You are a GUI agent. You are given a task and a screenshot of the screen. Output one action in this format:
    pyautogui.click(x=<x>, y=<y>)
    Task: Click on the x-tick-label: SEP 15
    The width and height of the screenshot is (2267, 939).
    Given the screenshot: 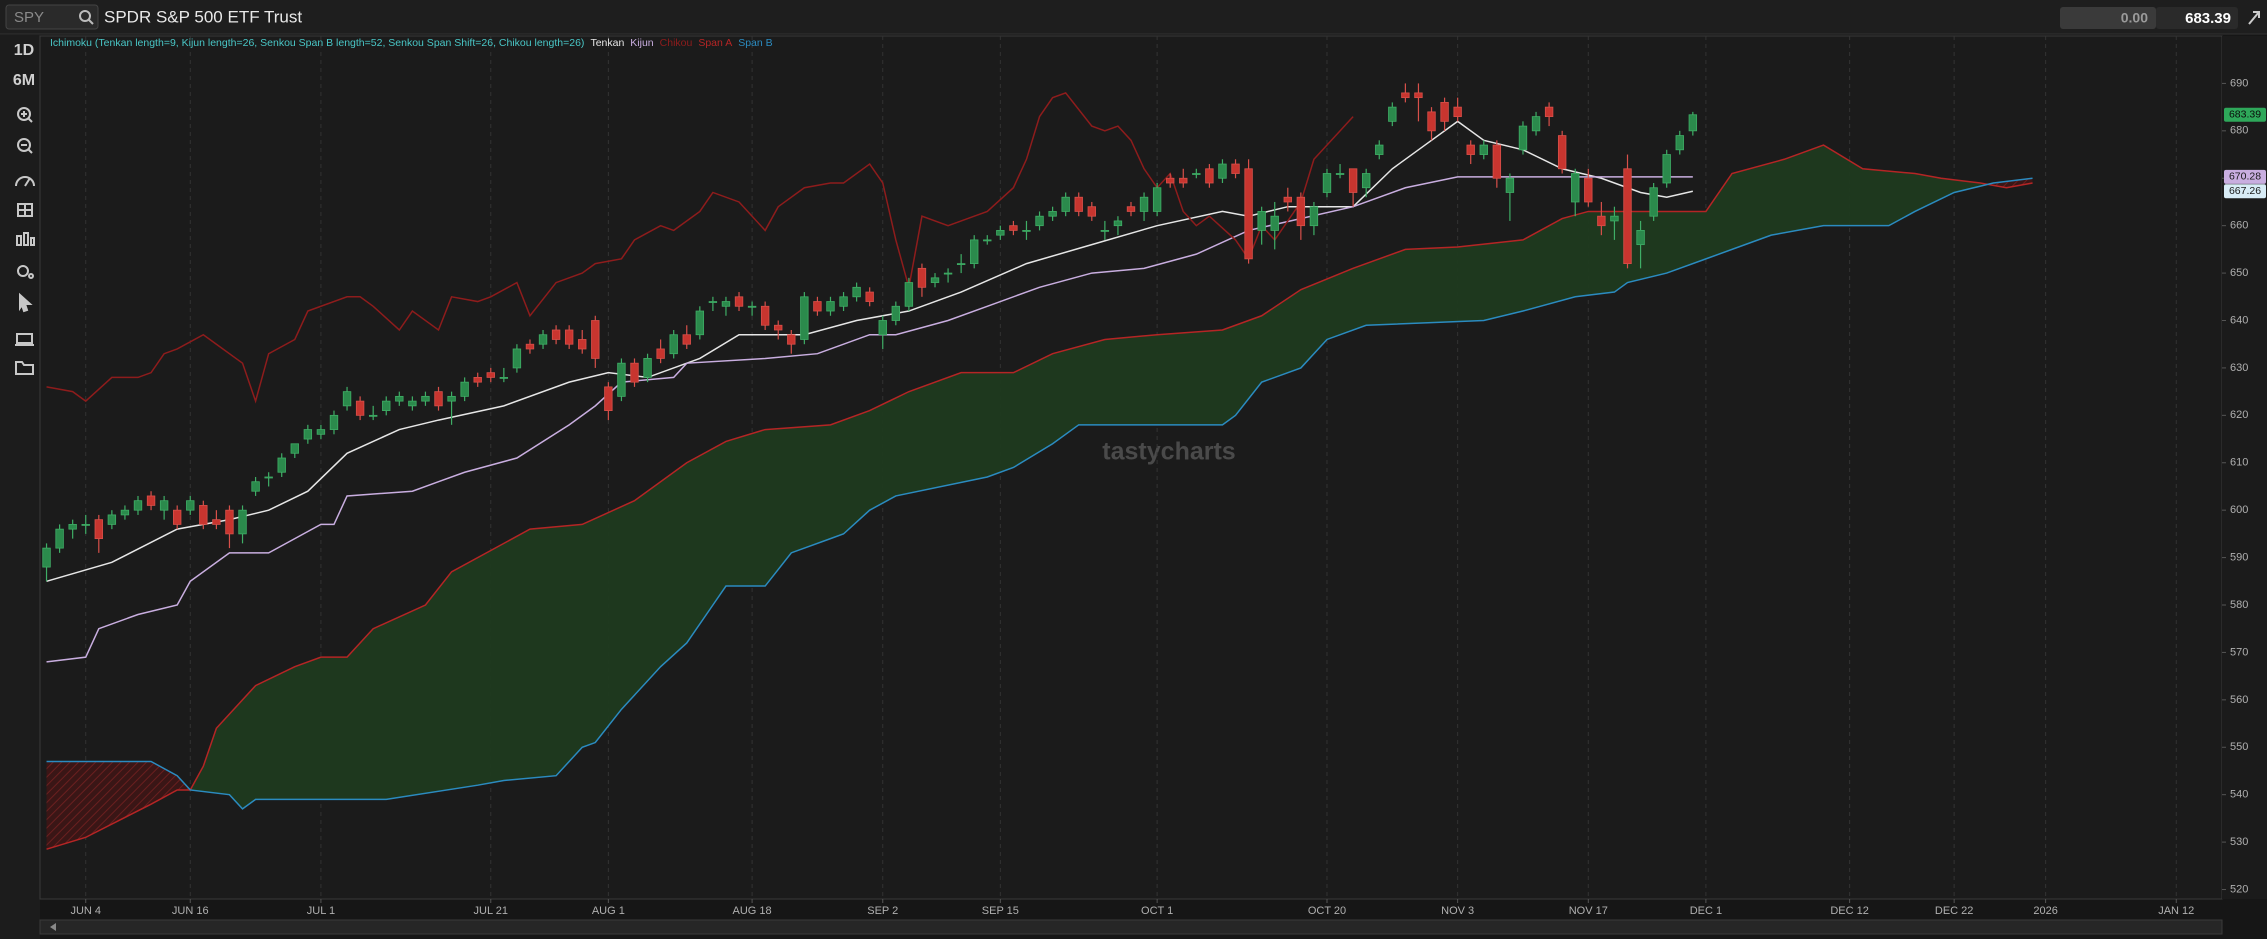 What is the action you would take?
    pyautogui.click(x=1000, y=911)
    